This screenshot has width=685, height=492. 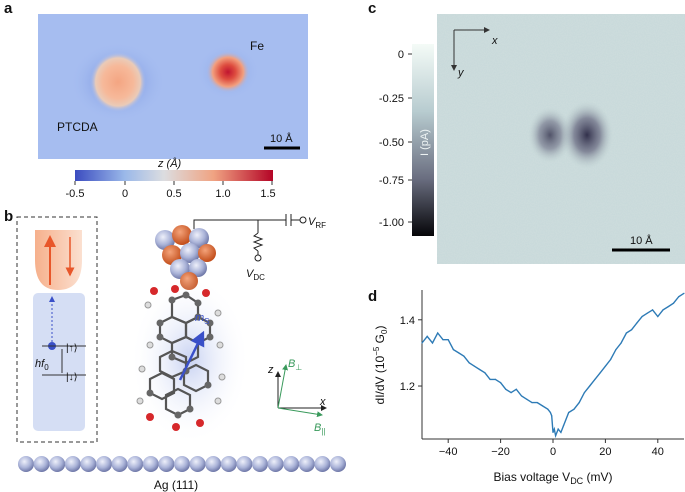 I want to click on x-tick-label: 0, so click(x=553, y=452).